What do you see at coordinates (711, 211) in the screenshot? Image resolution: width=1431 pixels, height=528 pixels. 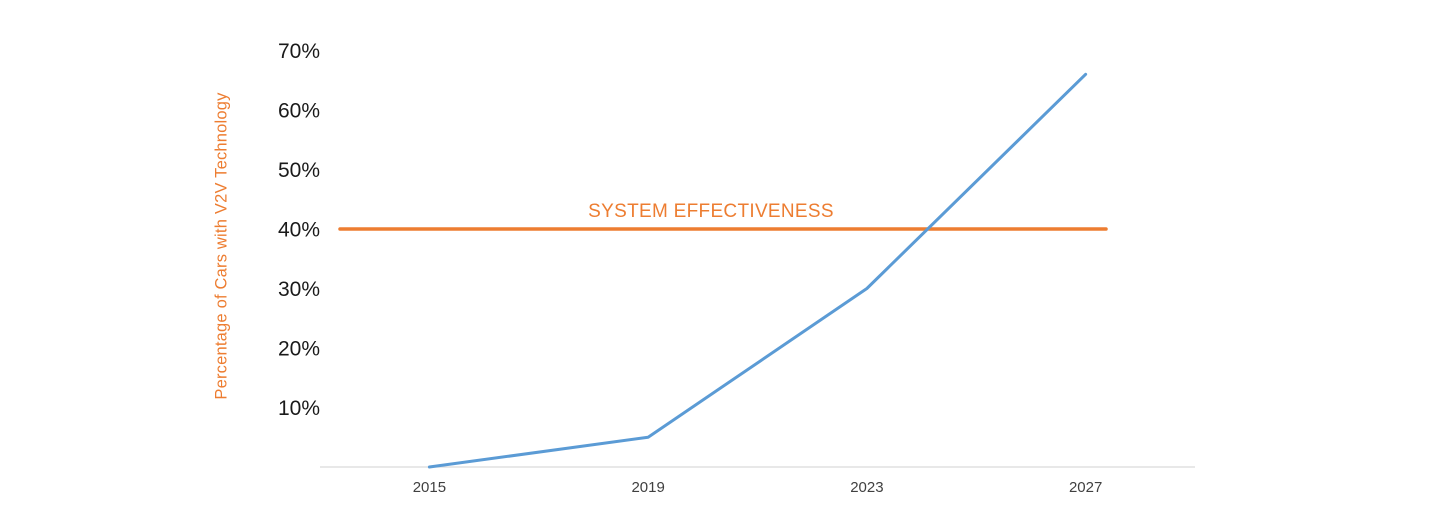 I see `threshold-label: SYSTEM EFFECTIVENESS` at bounding box center [711, 211].